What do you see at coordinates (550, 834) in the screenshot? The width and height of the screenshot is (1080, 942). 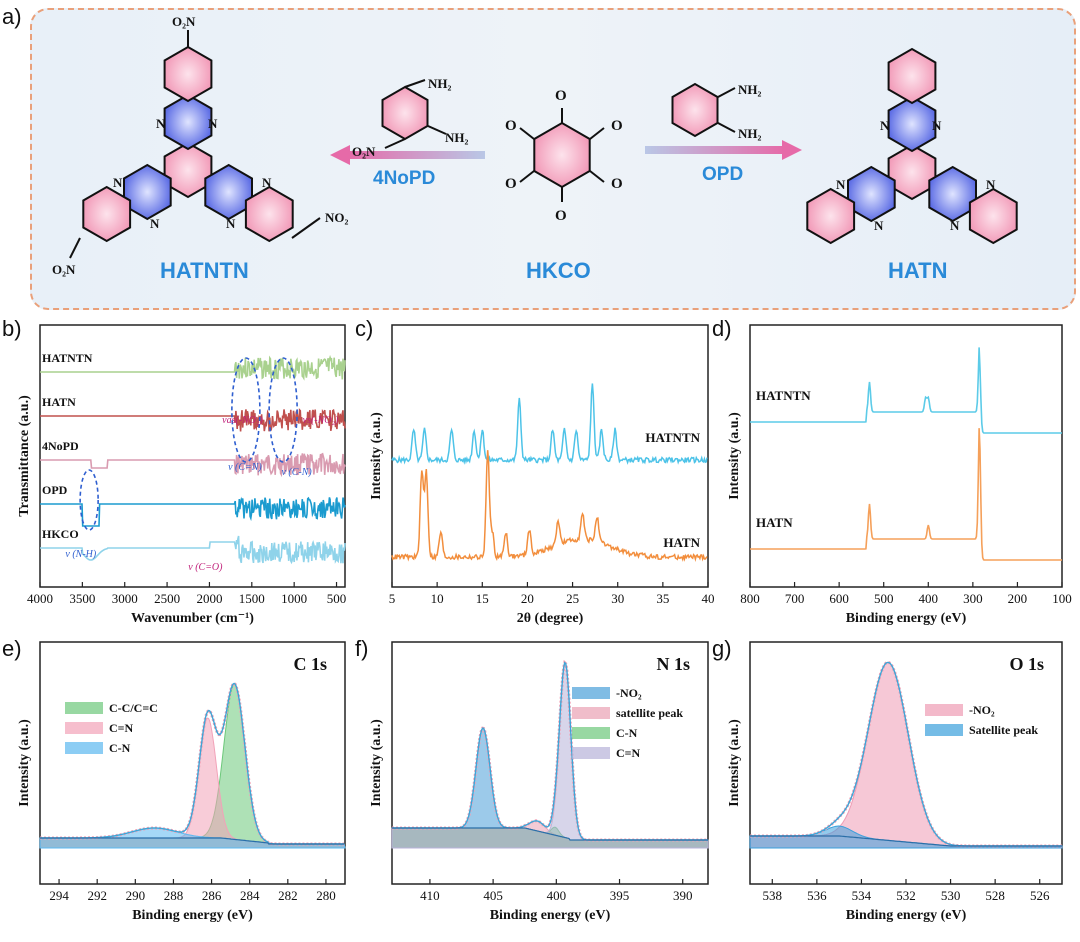 I see `background-line-f` at bounding box center [550, 834].